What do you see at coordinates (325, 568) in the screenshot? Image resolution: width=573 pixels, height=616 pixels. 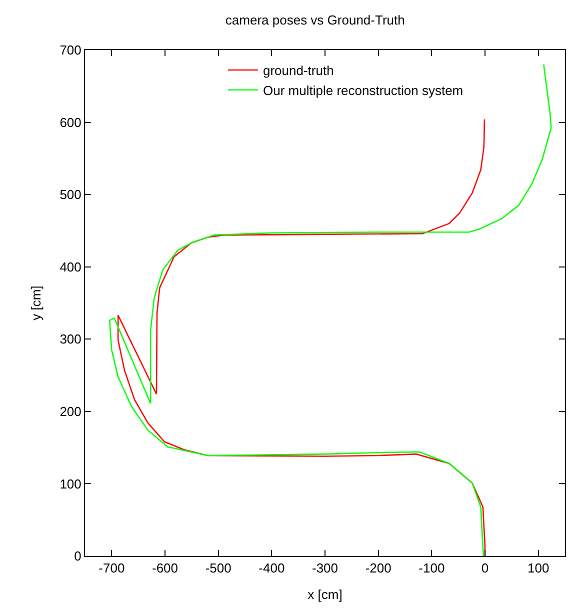 I see `x-tick-label: -300` at bounding box center [325, 568].